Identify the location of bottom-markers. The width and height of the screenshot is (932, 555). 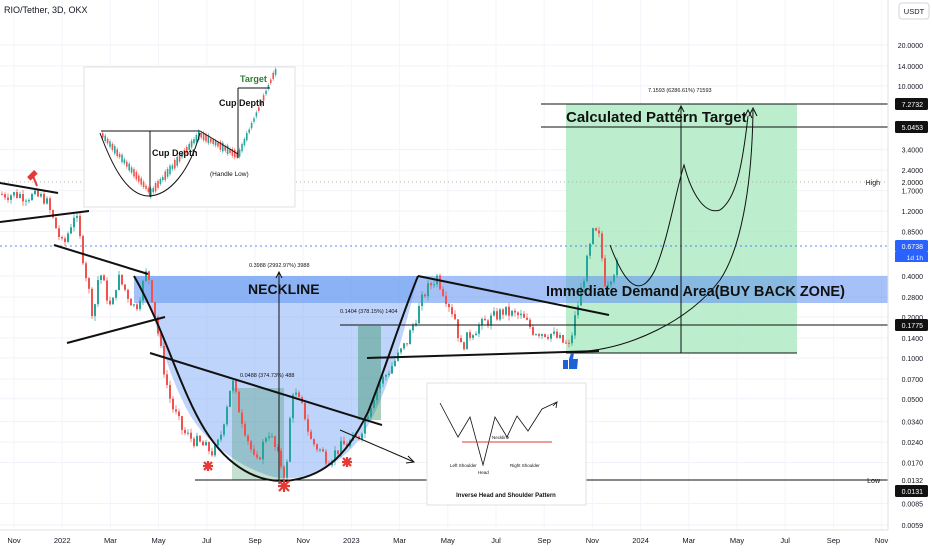
(277, 474).